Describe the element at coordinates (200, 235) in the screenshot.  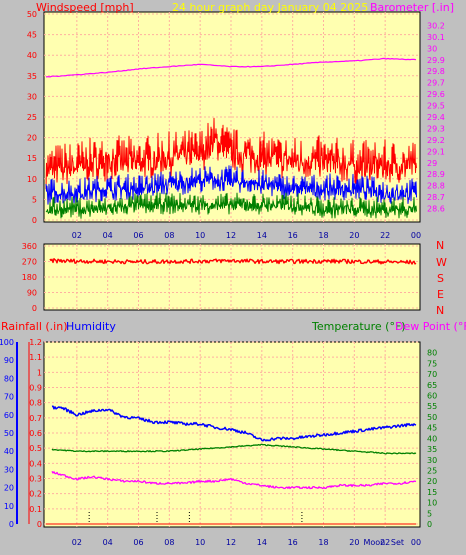
I see `wind-x-tick-label: 10` at that location.